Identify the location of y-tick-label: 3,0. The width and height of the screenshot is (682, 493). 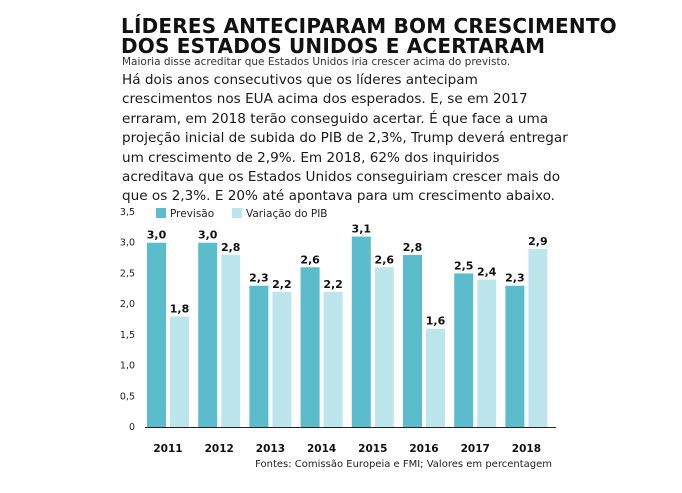
(127, 243).